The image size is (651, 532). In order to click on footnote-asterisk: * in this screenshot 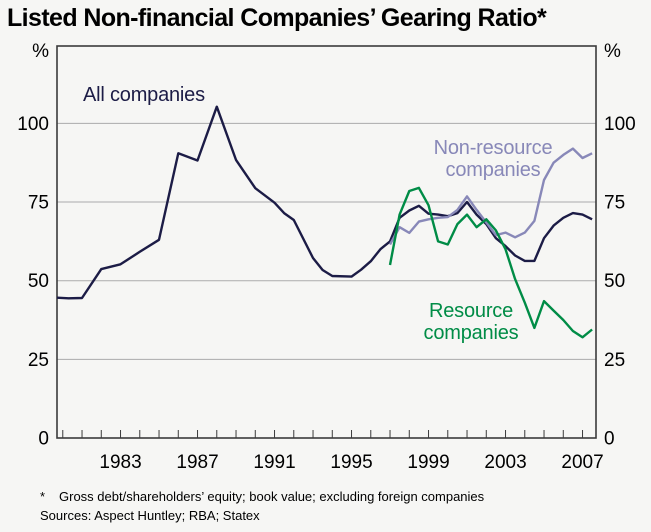, I will do `click(43, 496)`.